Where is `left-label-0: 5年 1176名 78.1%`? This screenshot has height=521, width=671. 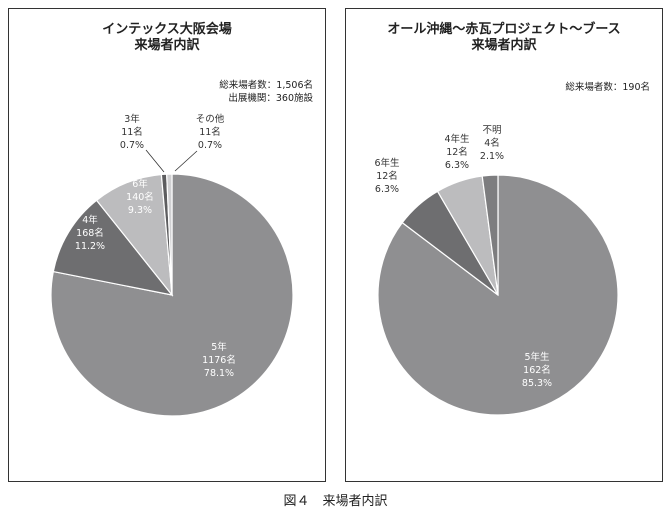
left-label-0: 5年 1176名 78.1% is located at coordinates (219, 360).